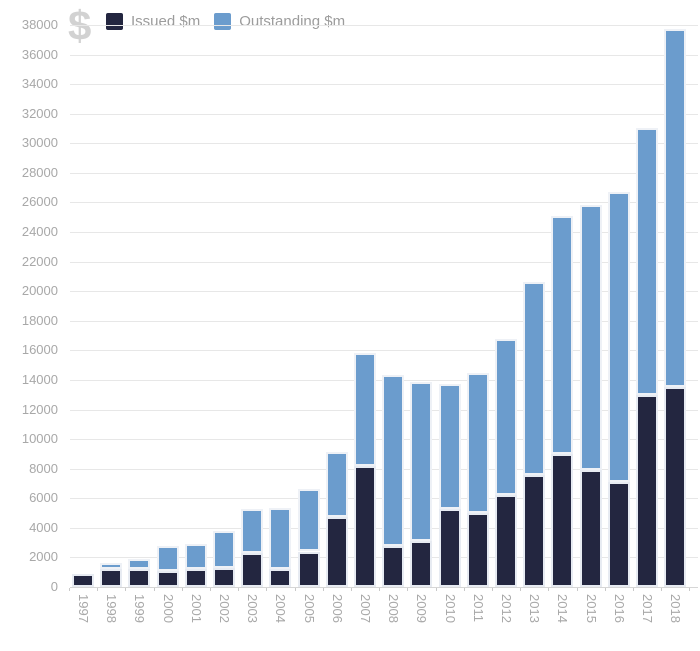  Describe the element at coordinates (114, 21) in the screenshot. I see `issued-swatch-icon` at that location.